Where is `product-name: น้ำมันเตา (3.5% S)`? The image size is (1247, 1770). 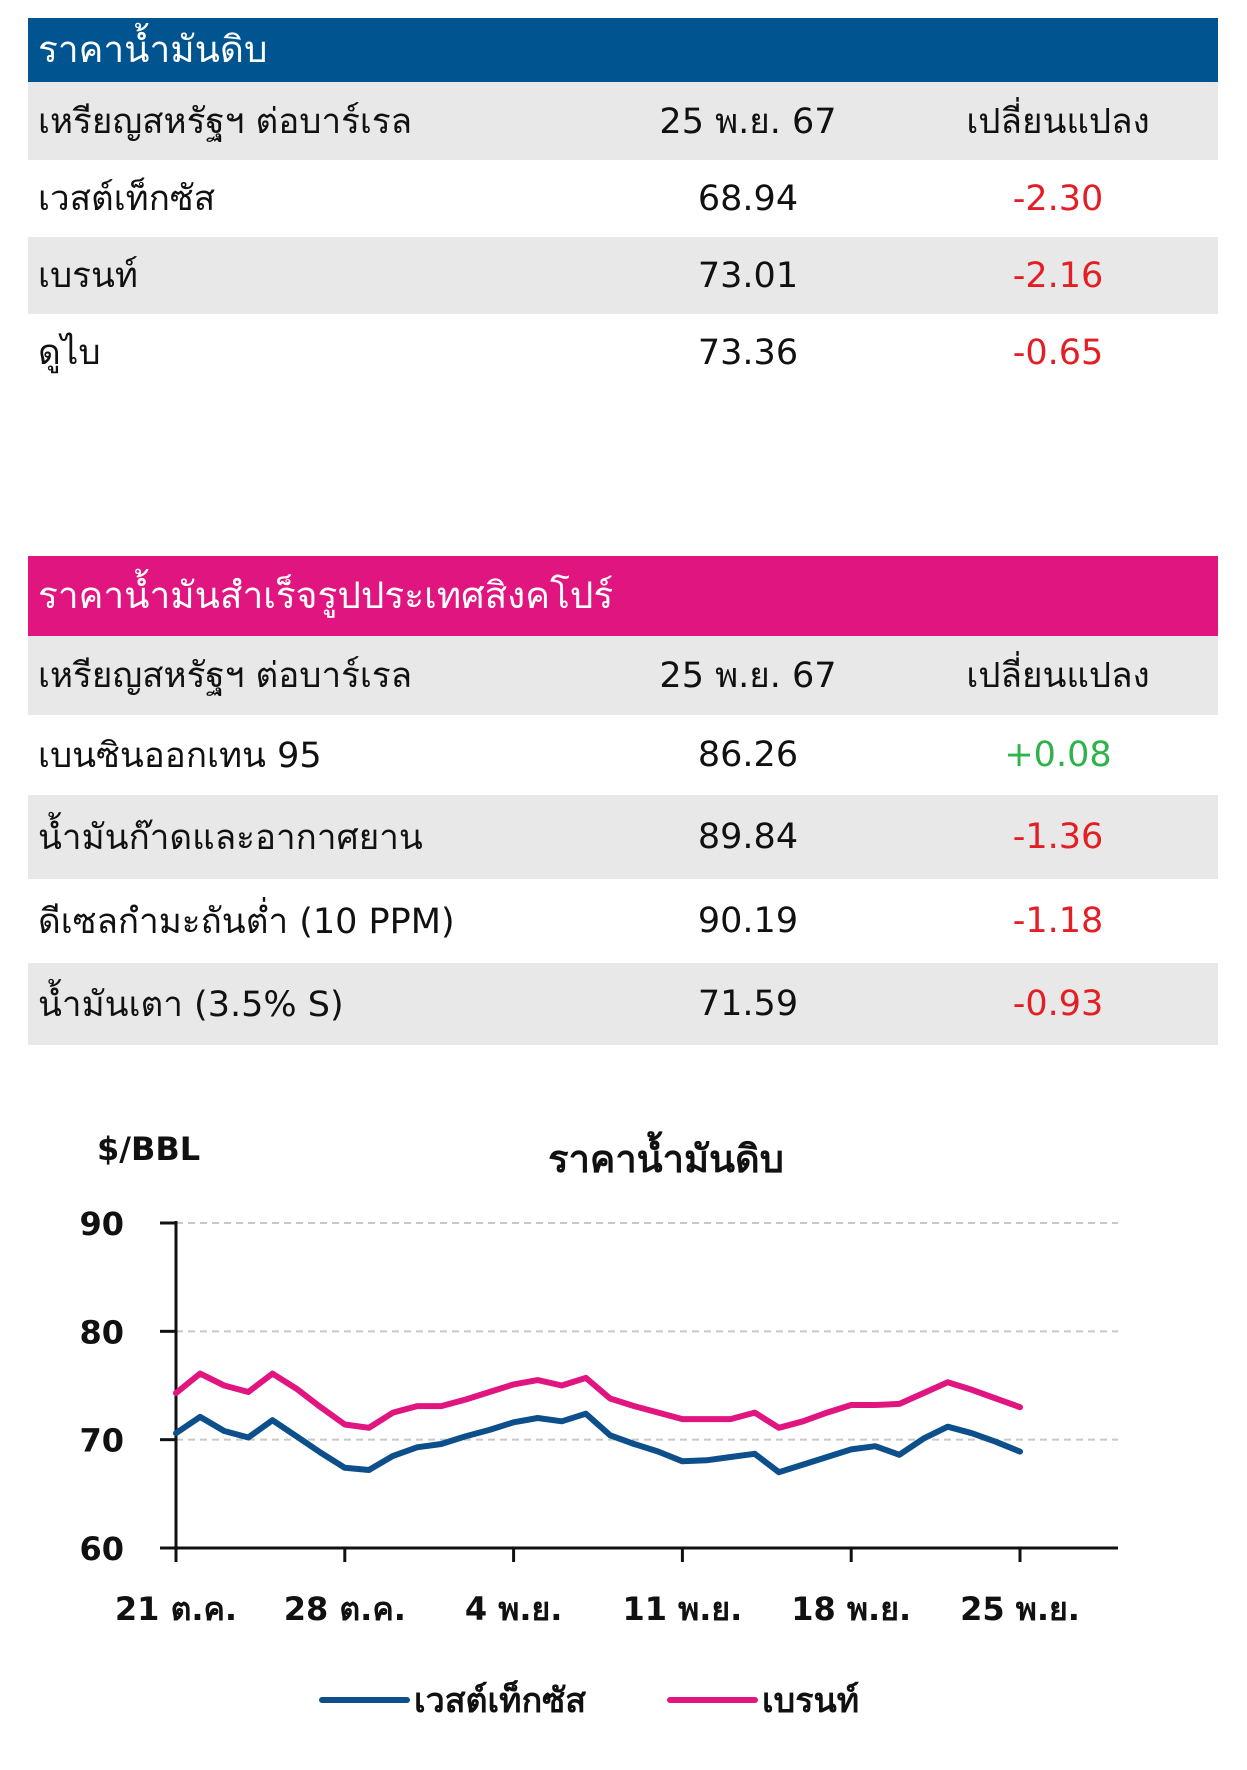
product-name: น้ำมันเตา (3.5% S) is located at coordinates (191, 1004).